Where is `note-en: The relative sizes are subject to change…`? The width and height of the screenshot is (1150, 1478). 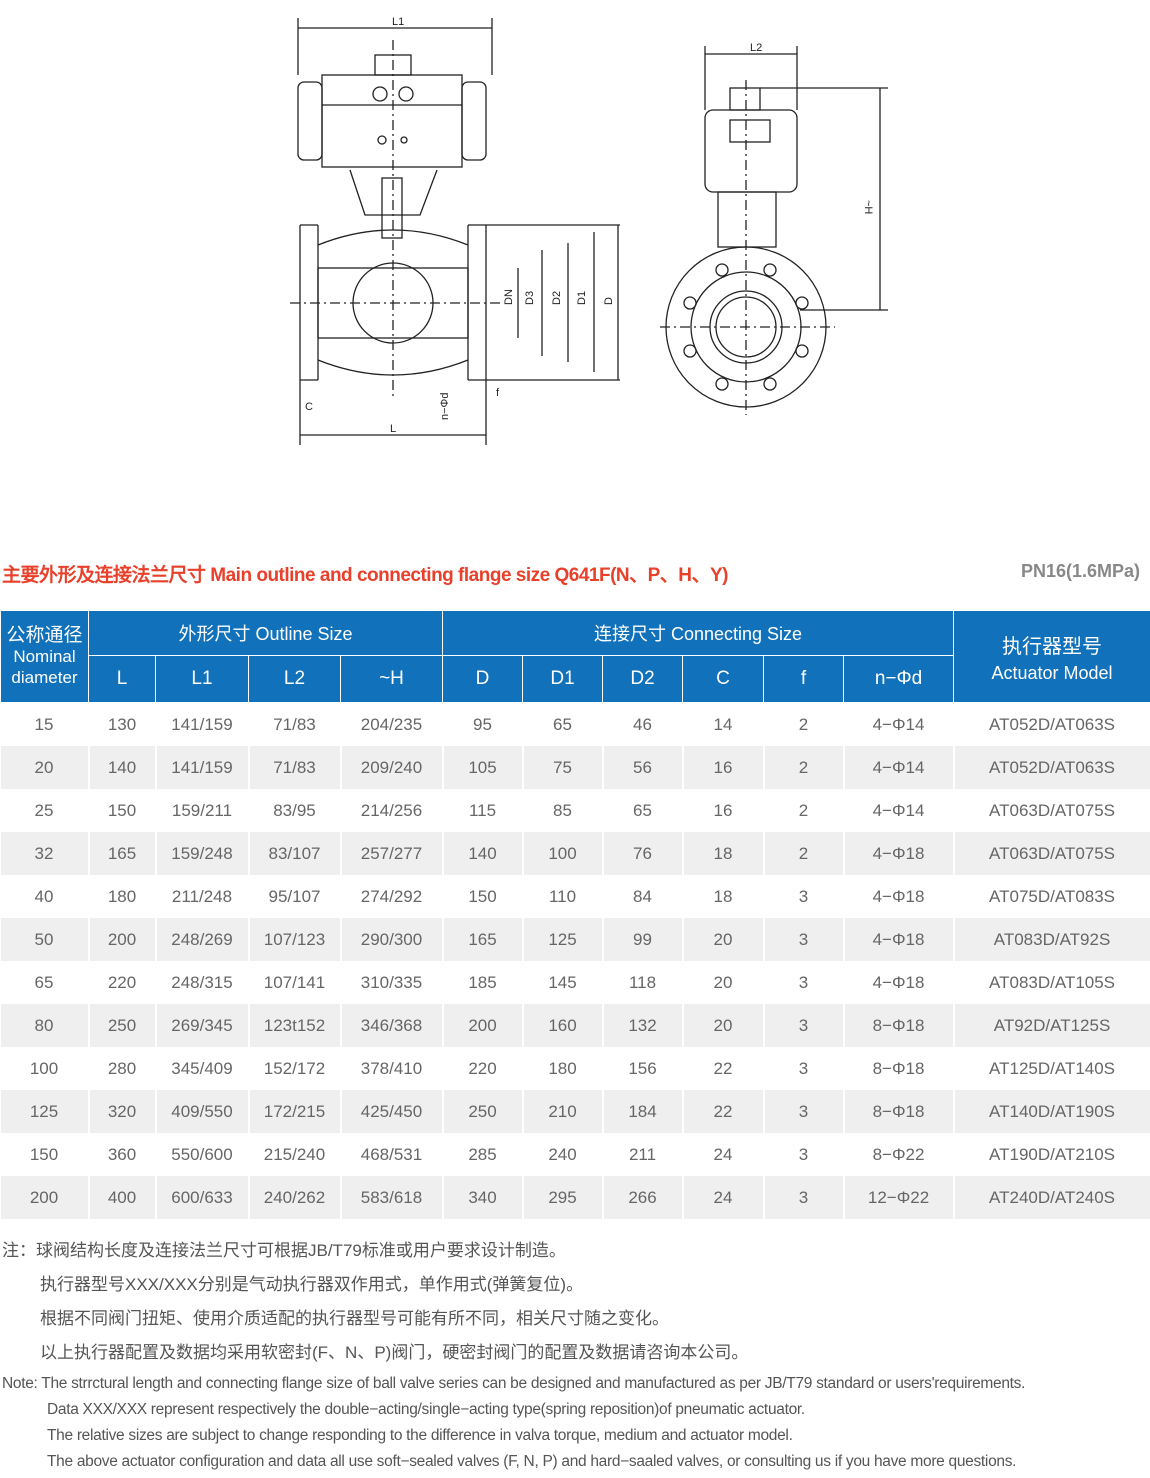
note-en: The relative sizes are subject to change… is located at coordinates (513, 1439).